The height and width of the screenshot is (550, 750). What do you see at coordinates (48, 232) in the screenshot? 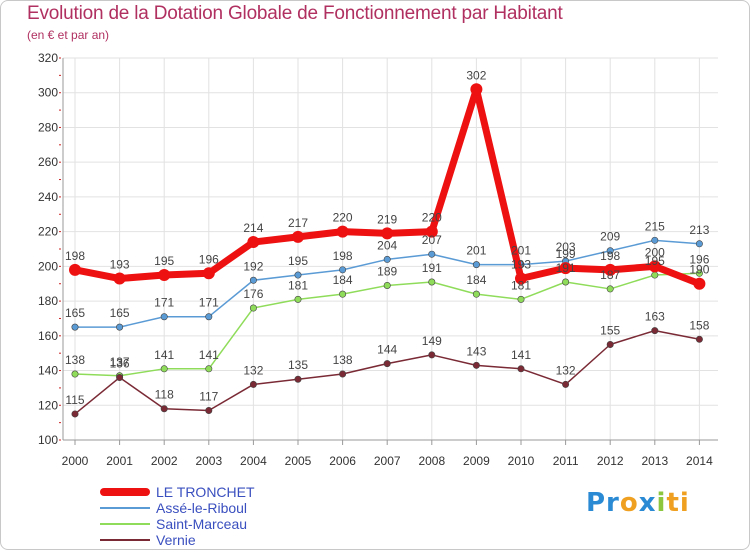
I see `y-tick-label: 220` at bounding box center [48, 232].